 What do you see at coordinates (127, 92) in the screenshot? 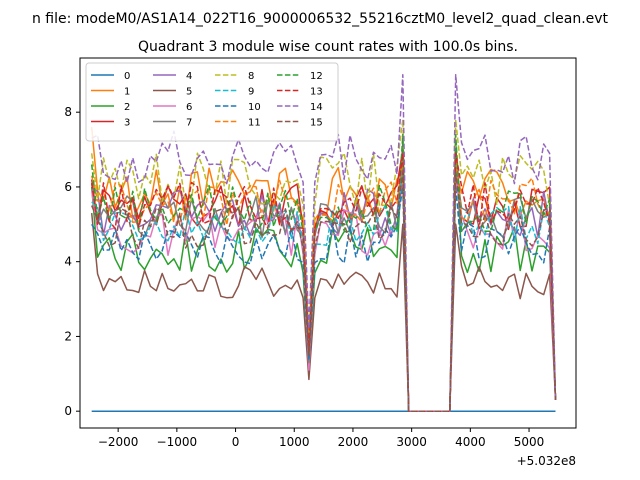
I see `legend-label-1: 1` at bounding box center [127, 92].